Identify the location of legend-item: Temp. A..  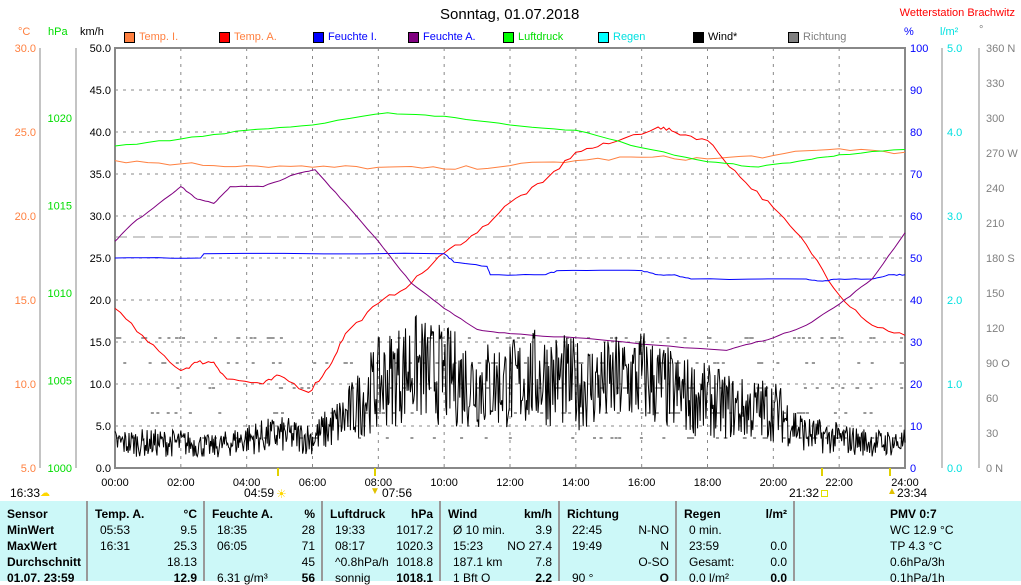
(248, 37).